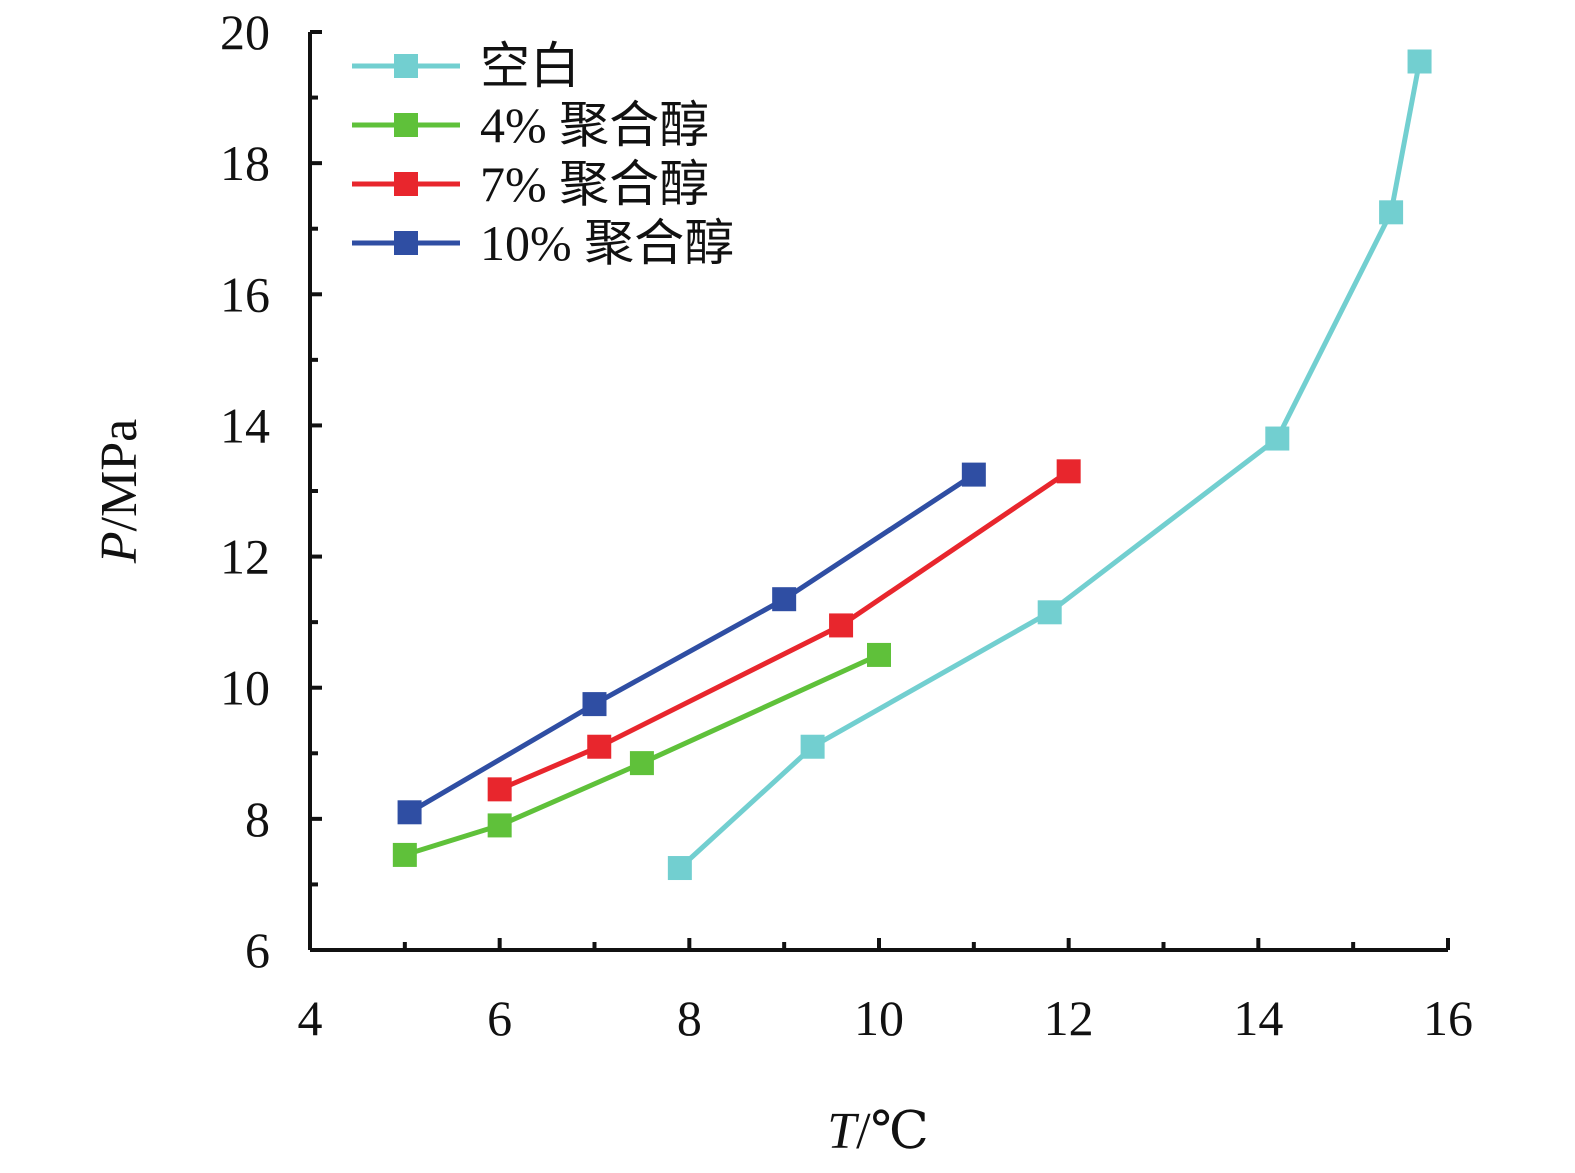 The width and height of the screenshot is (1575, 1173). I want to click on x-tick-label-1: 6, so click(499, 1018).